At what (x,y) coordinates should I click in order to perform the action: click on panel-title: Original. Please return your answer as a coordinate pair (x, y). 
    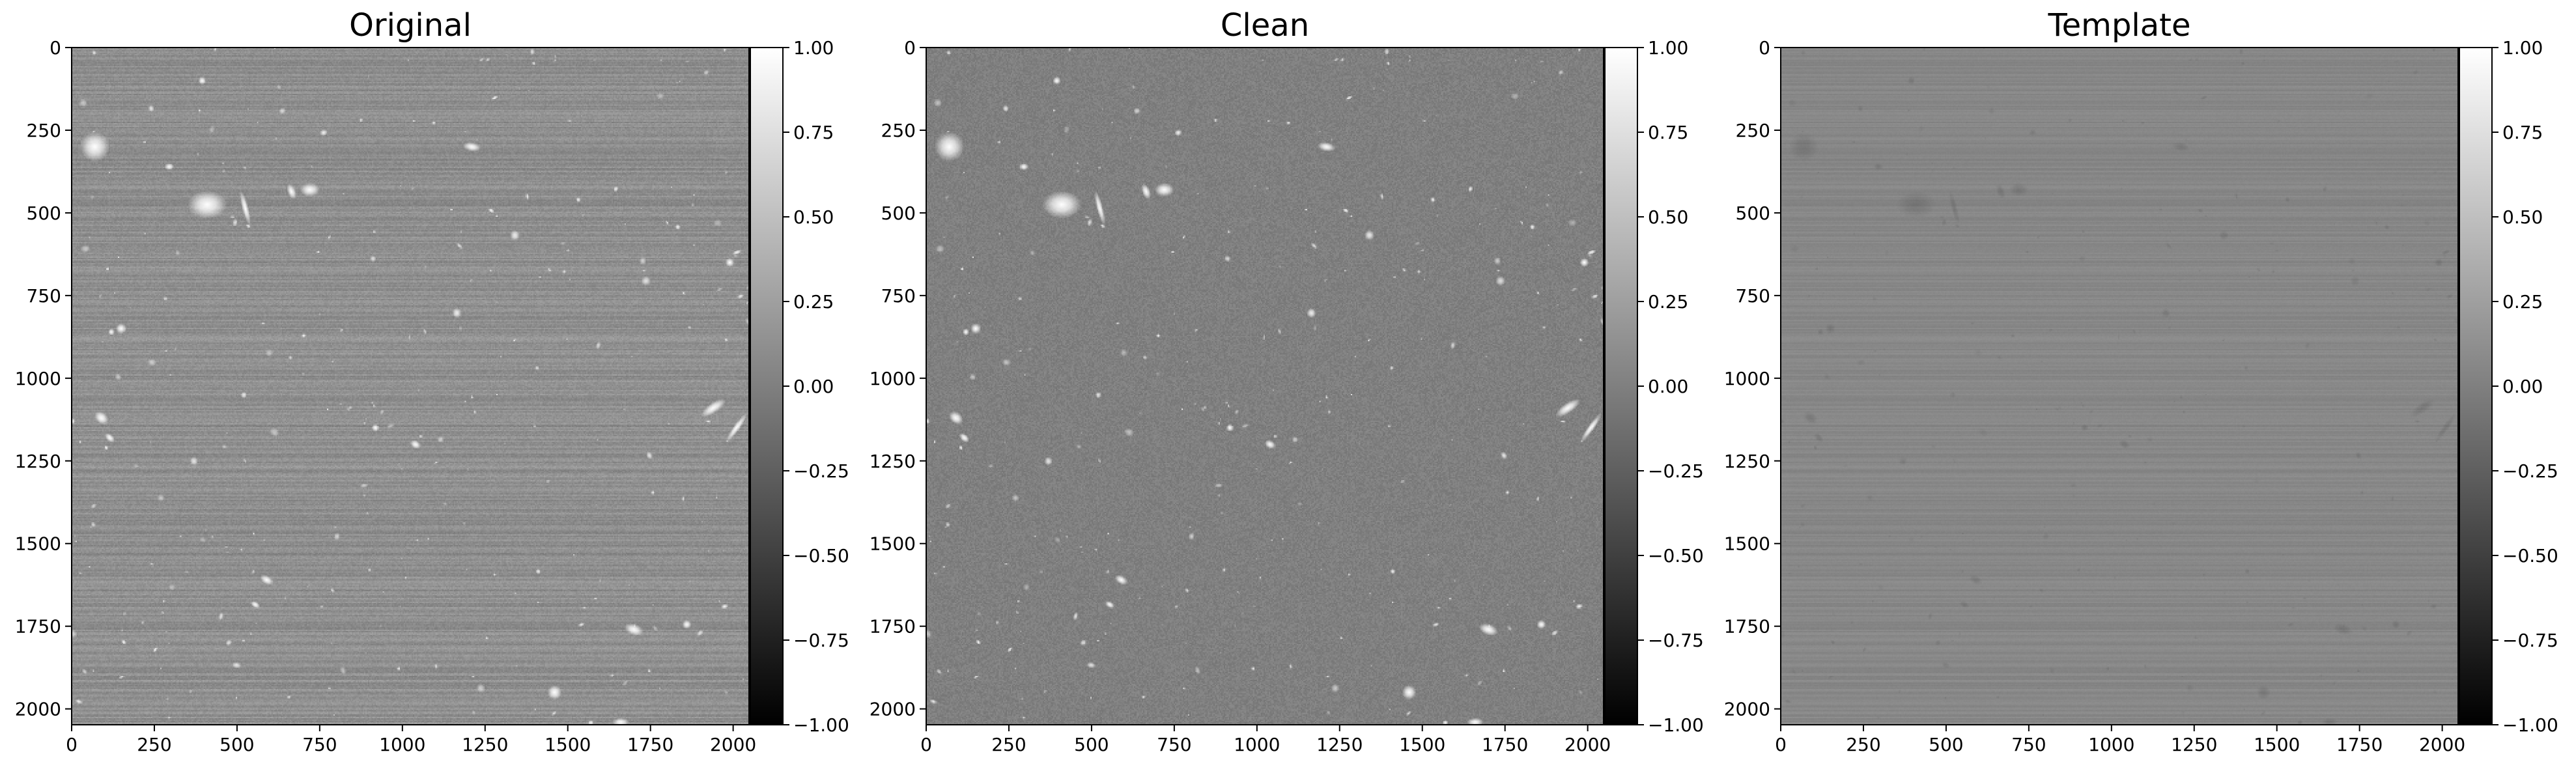
    Looking at the image, I should click on (410, 26).